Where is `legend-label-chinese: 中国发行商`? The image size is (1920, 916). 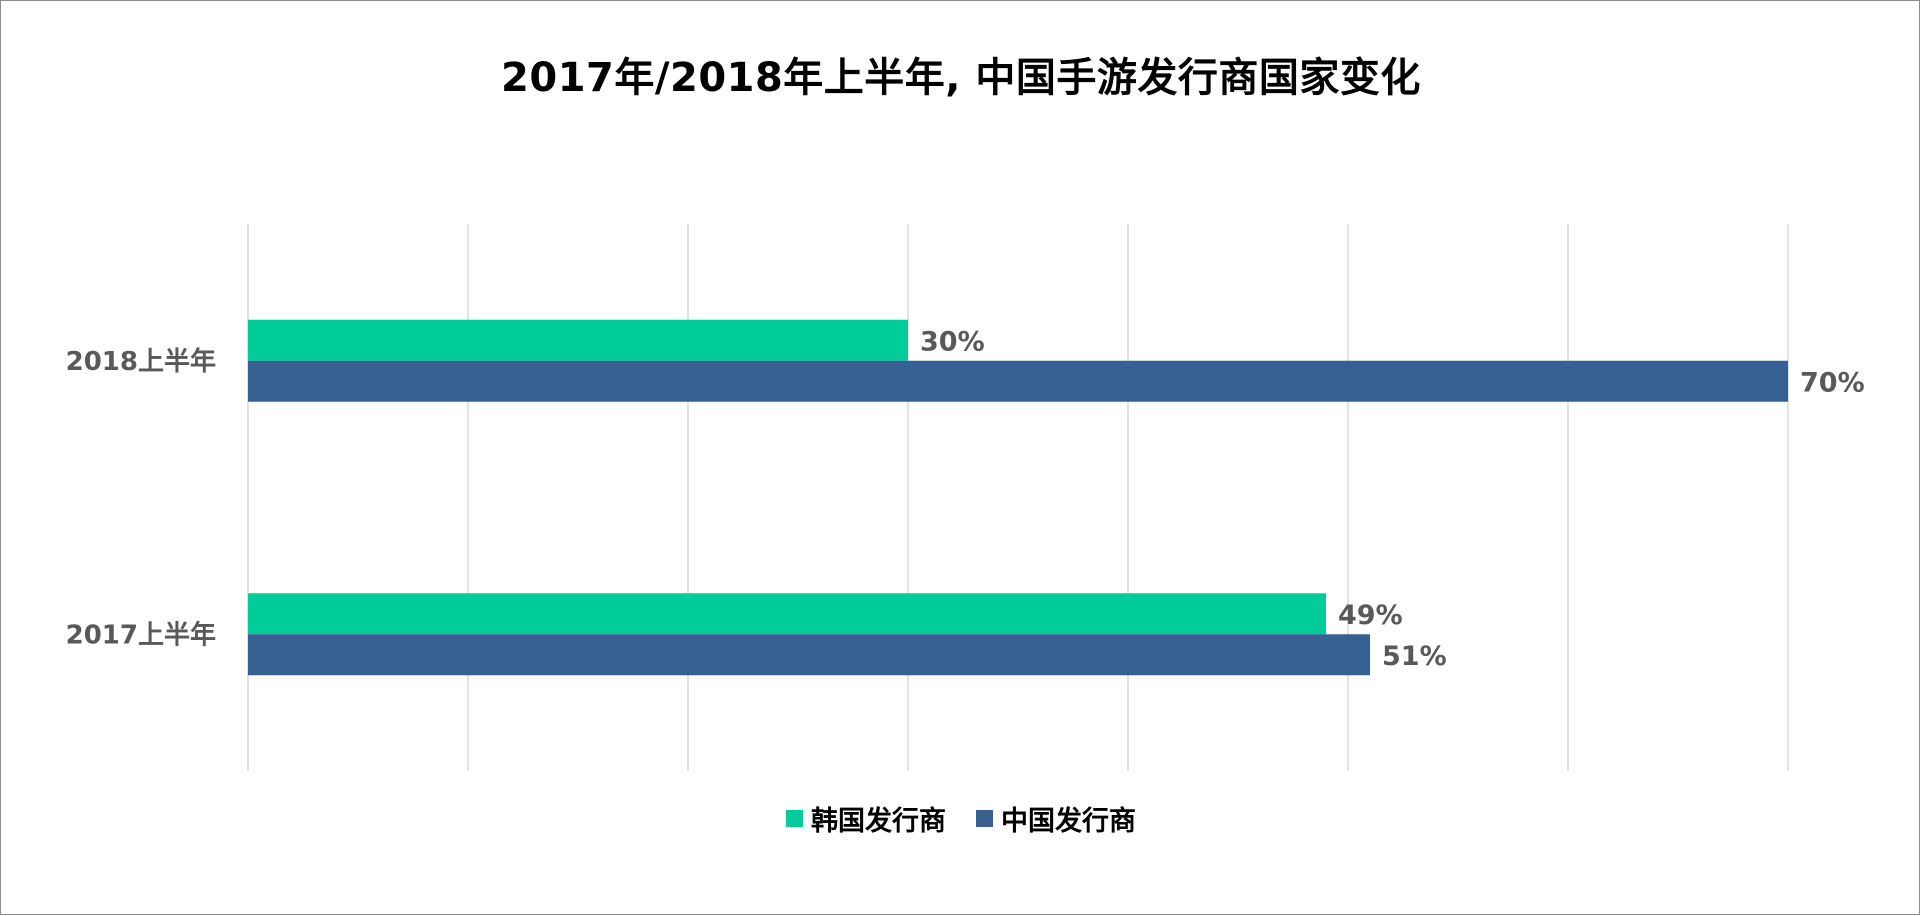 legend-label-chinese: 中国发行商 is located at coordinates (1068, 821).